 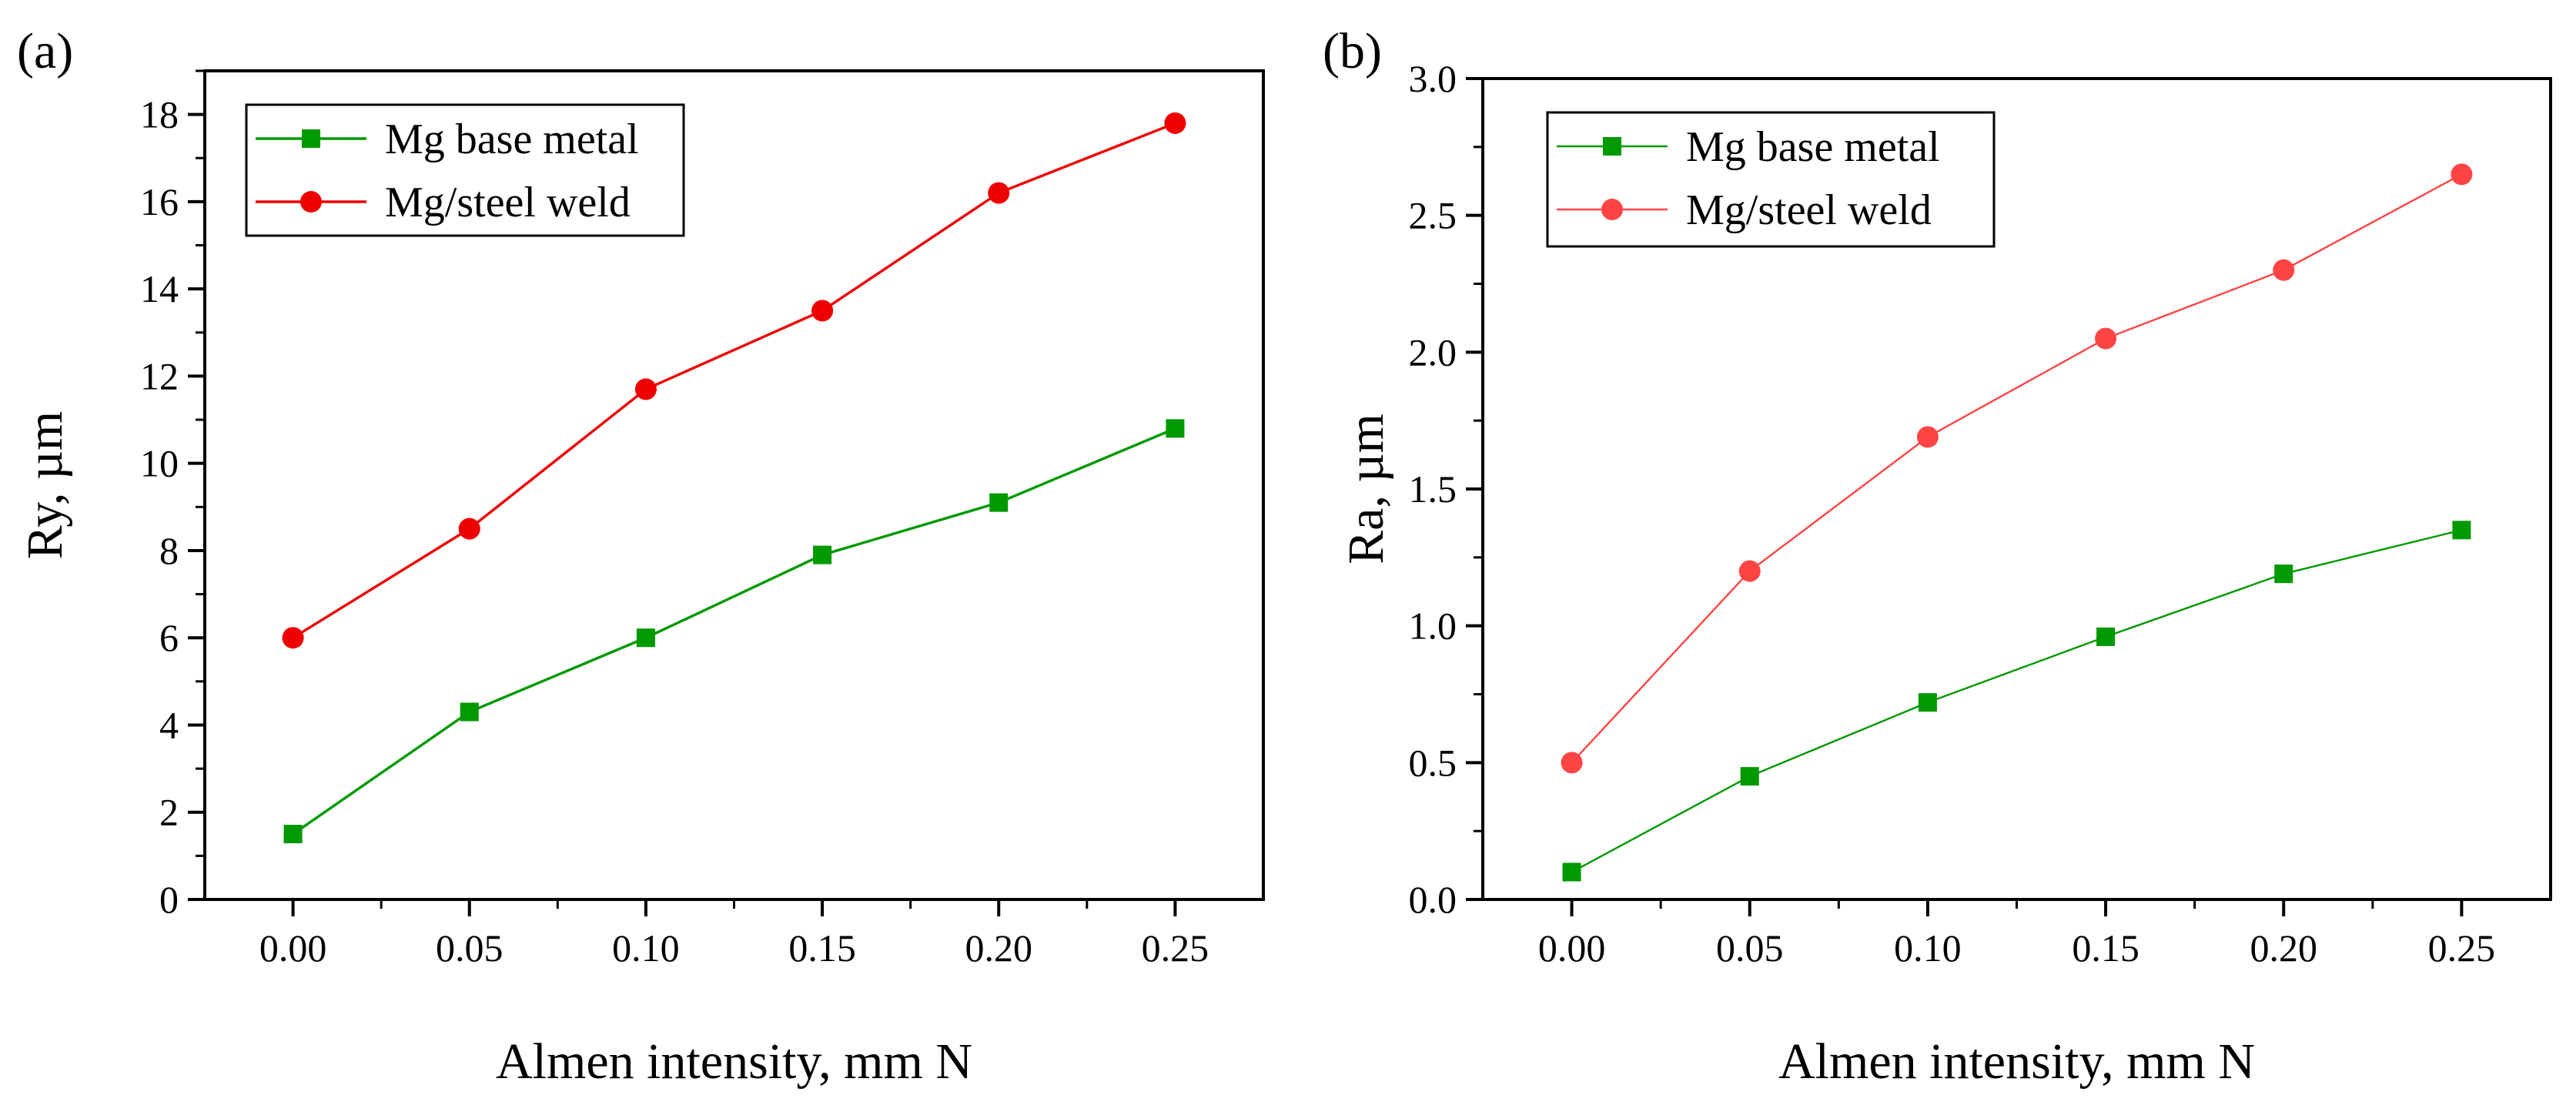 What do you see at coordinates (1433, 78) in the screenshot?
I see `y-tick-label: 3.0` at bounding box center [1433, 78].